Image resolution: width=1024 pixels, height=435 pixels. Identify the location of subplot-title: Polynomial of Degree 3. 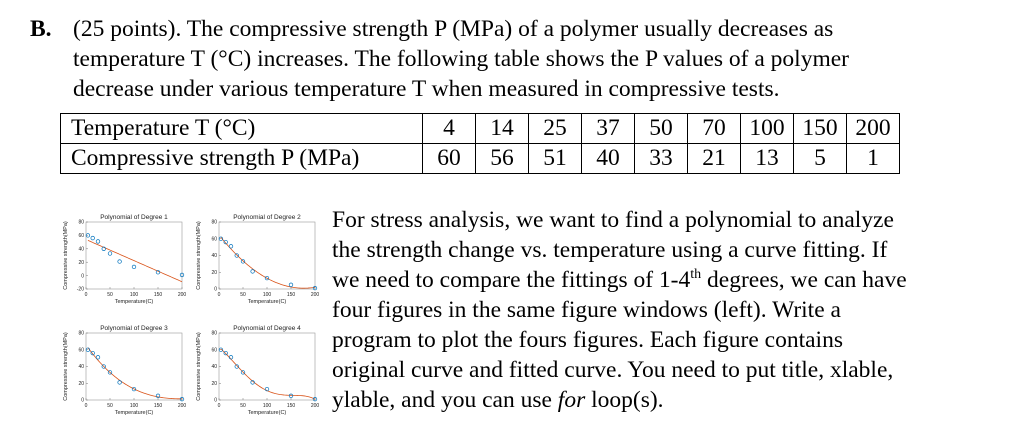
(134, 328).